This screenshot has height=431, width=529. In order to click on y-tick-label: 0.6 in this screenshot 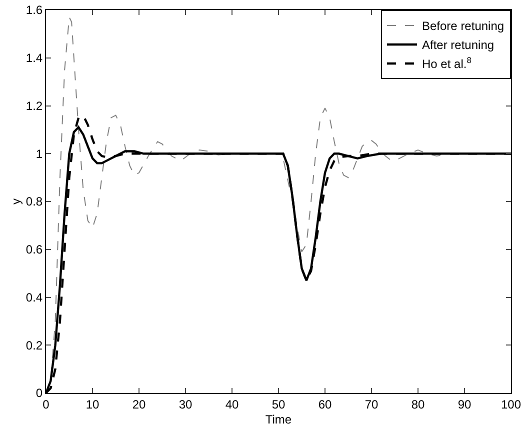, I will do `click(34, 249)`.